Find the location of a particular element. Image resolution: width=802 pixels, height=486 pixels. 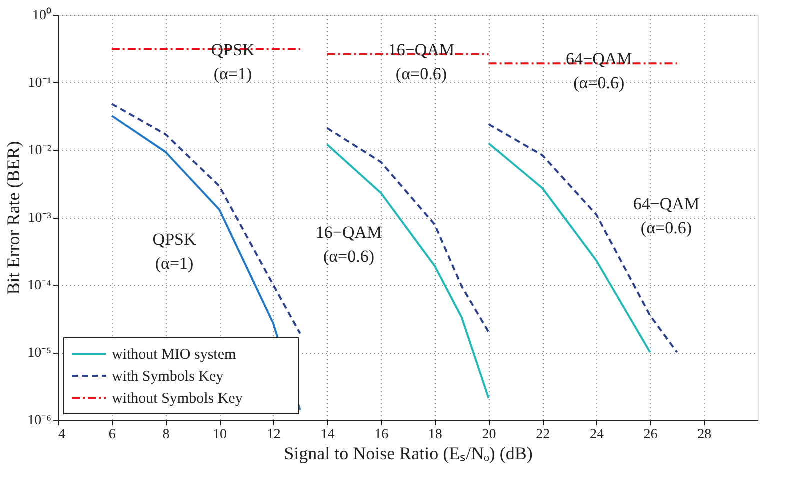

x-tick-label: 4 is located at coordinates (62, 435).